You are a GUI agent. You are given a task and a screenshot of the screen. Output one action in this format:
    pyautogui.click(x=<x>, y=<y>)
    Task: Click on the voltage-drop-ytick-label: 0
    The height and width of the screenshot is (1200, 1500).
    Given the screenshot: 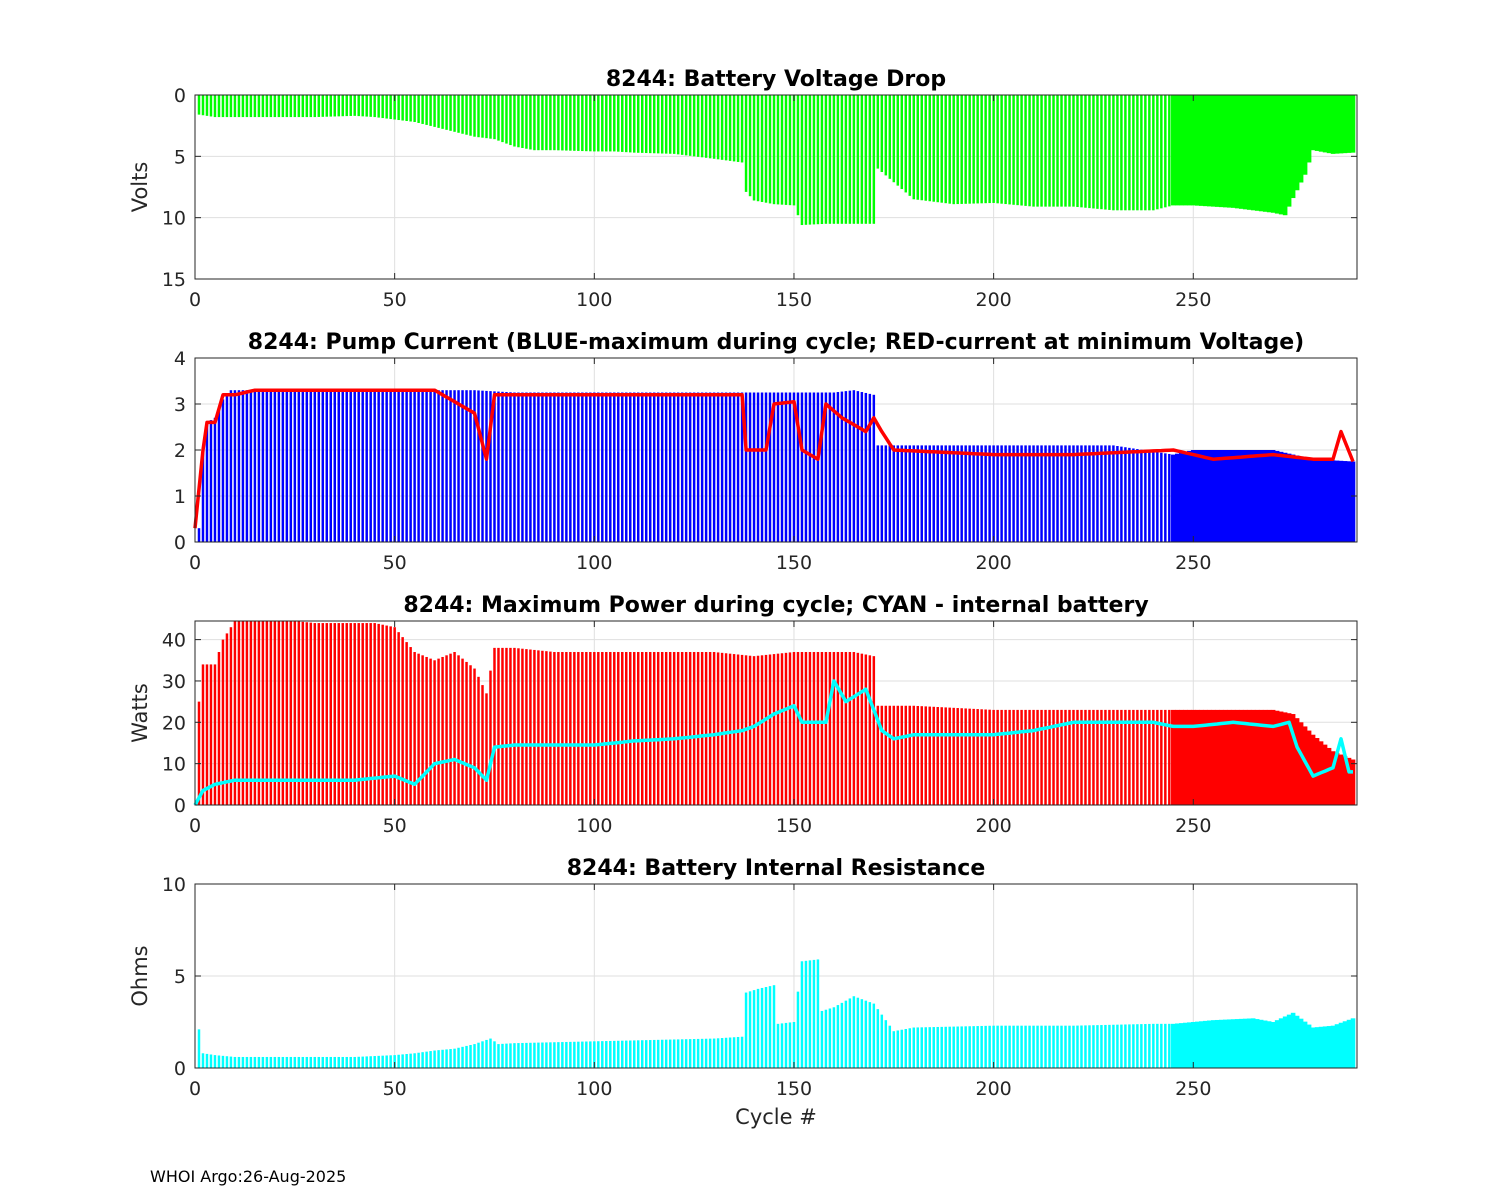 What is the action you would take?
    pyautogui.click(x=180, y=96)
    